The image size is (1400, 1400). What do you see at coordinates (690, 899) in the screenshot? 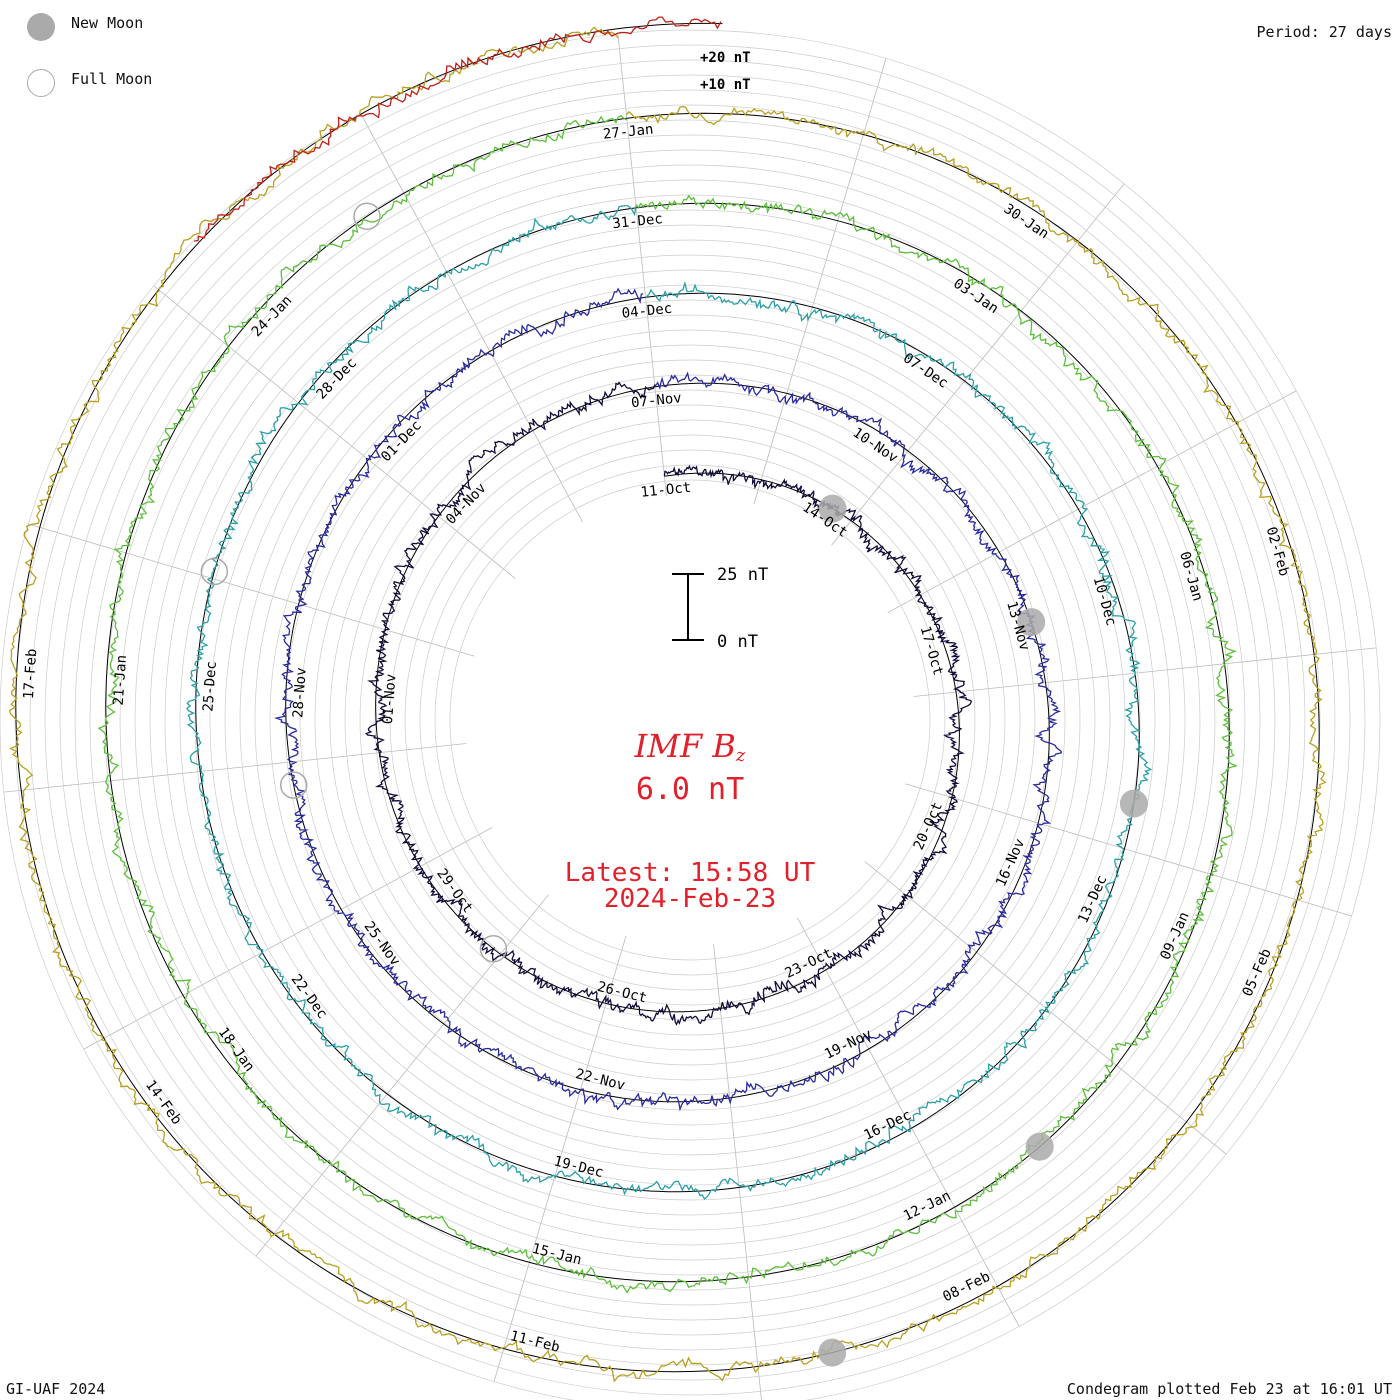
I see `latest-date: 2024-Feb-23` at bounding box center [690, 899].